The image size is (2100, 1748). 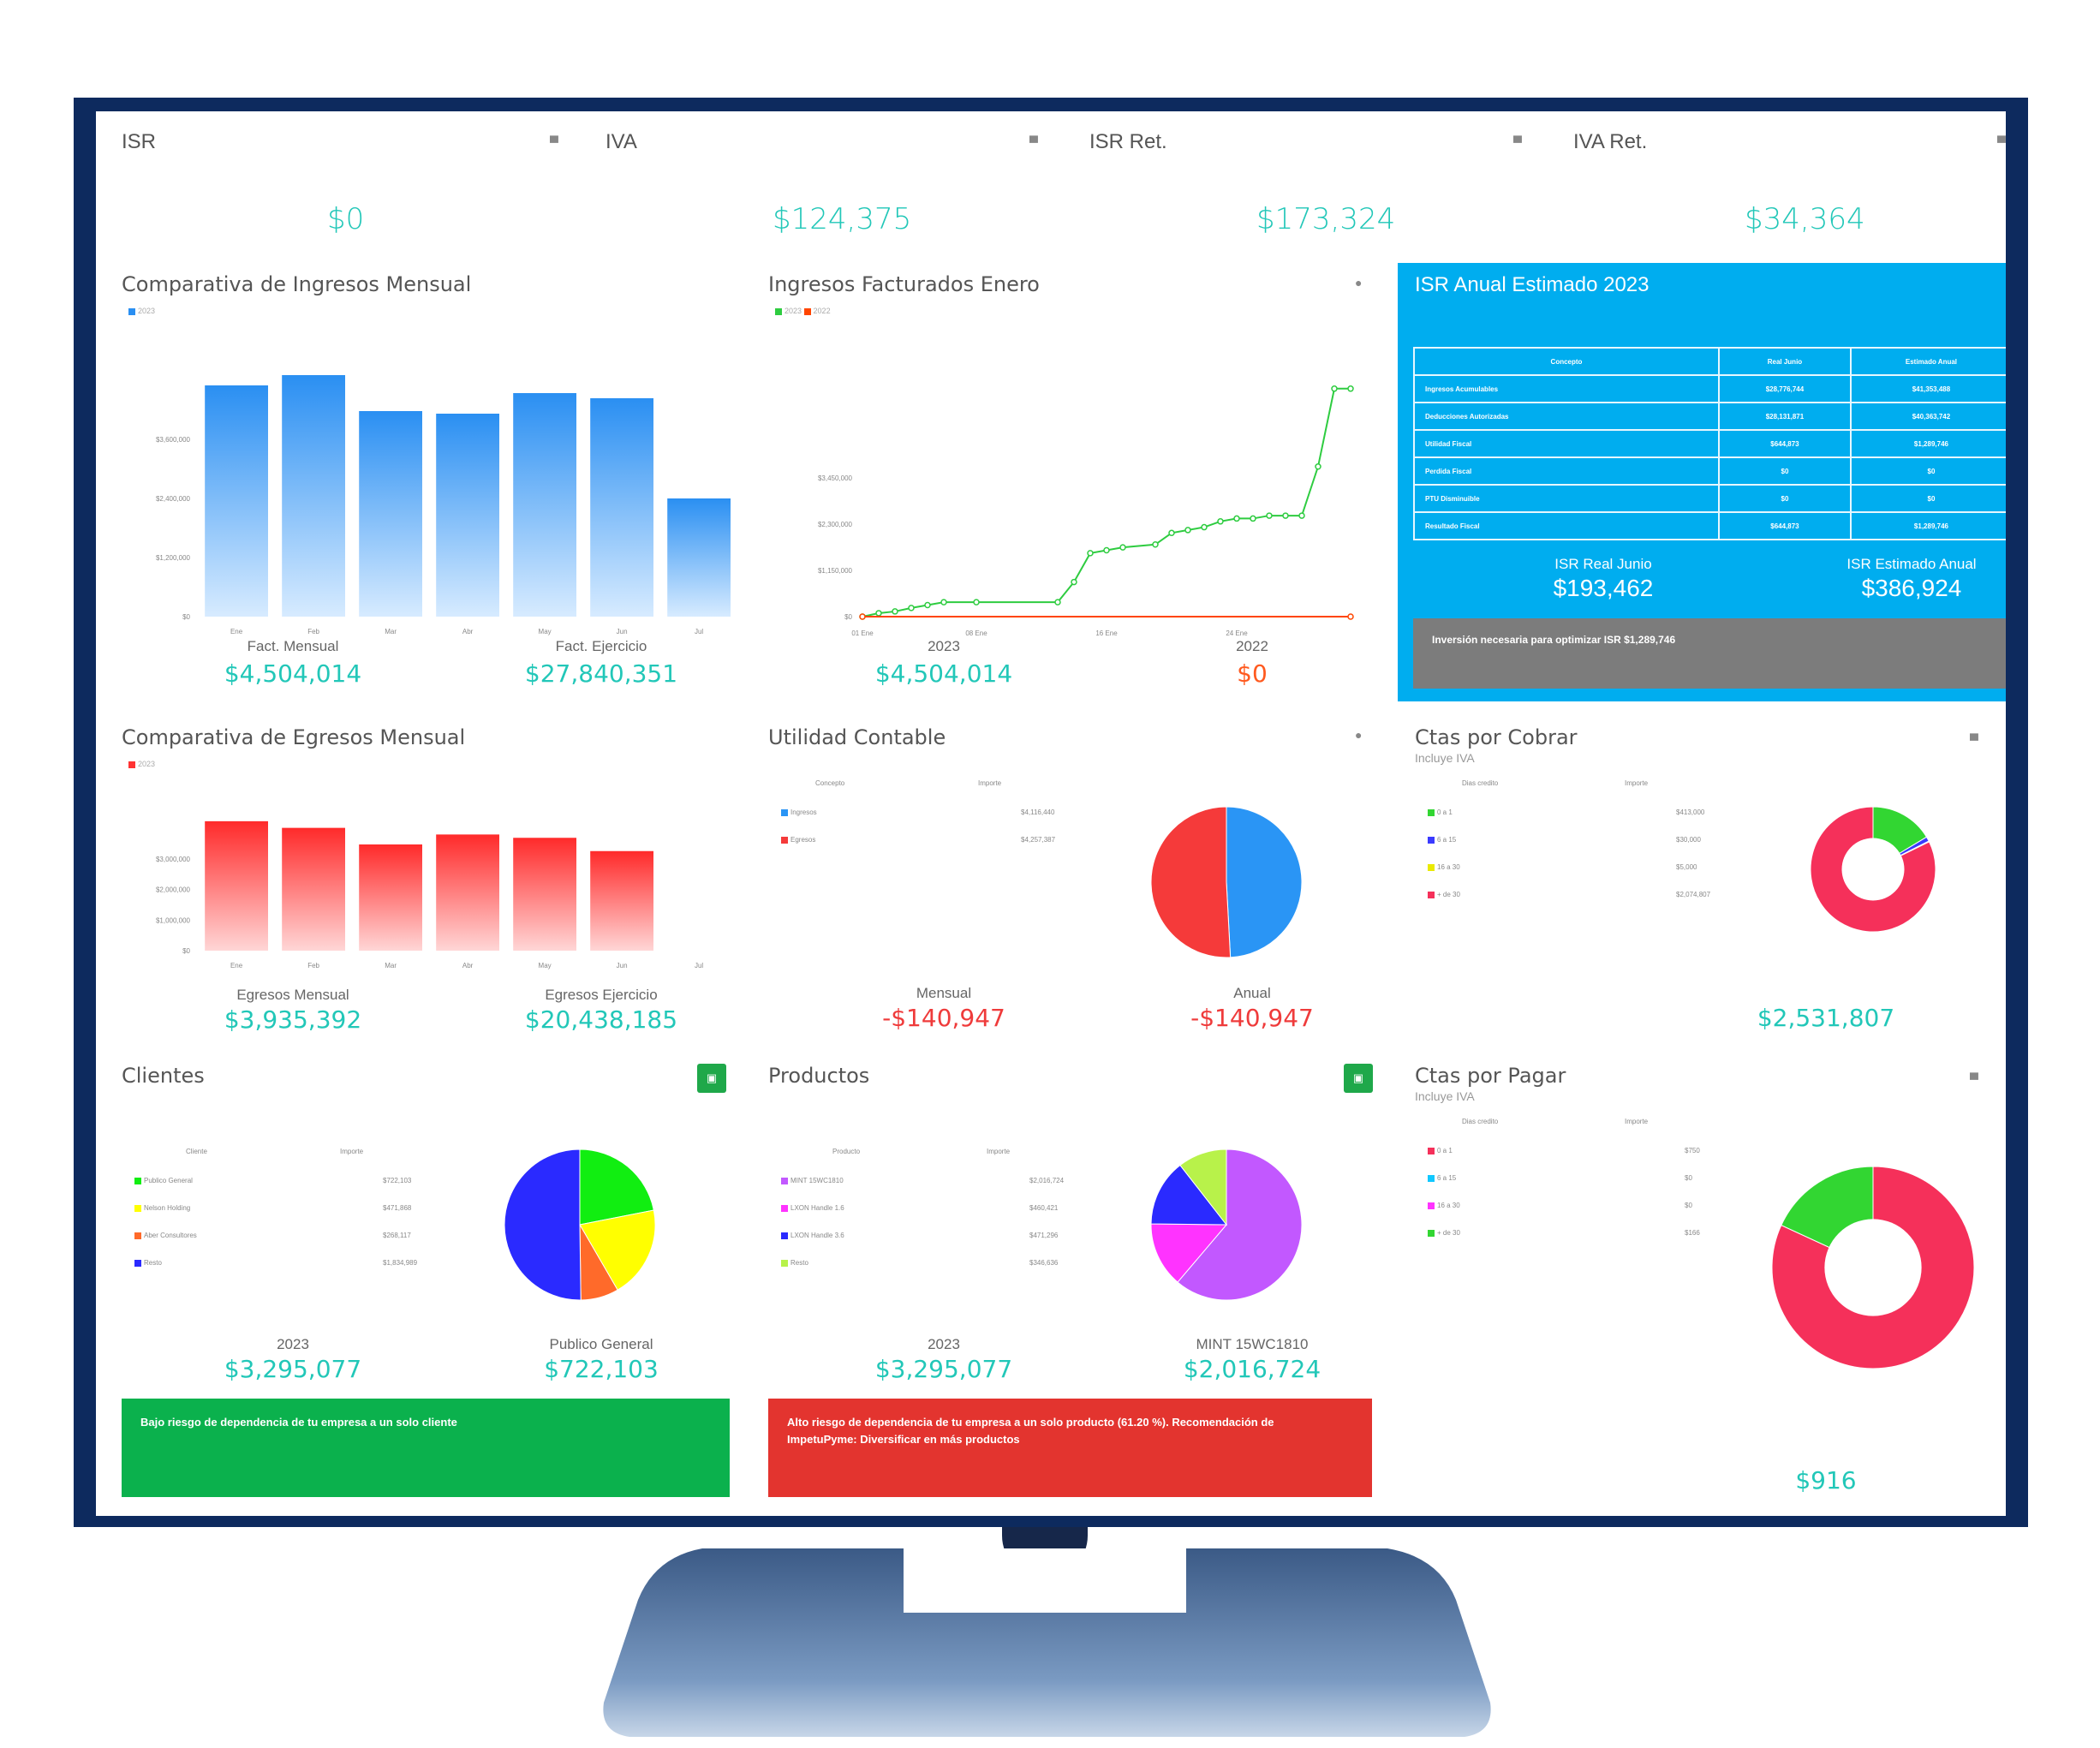 I want to click on table-cell: Ingresos Acumulables, so click(x=1566, y=389).